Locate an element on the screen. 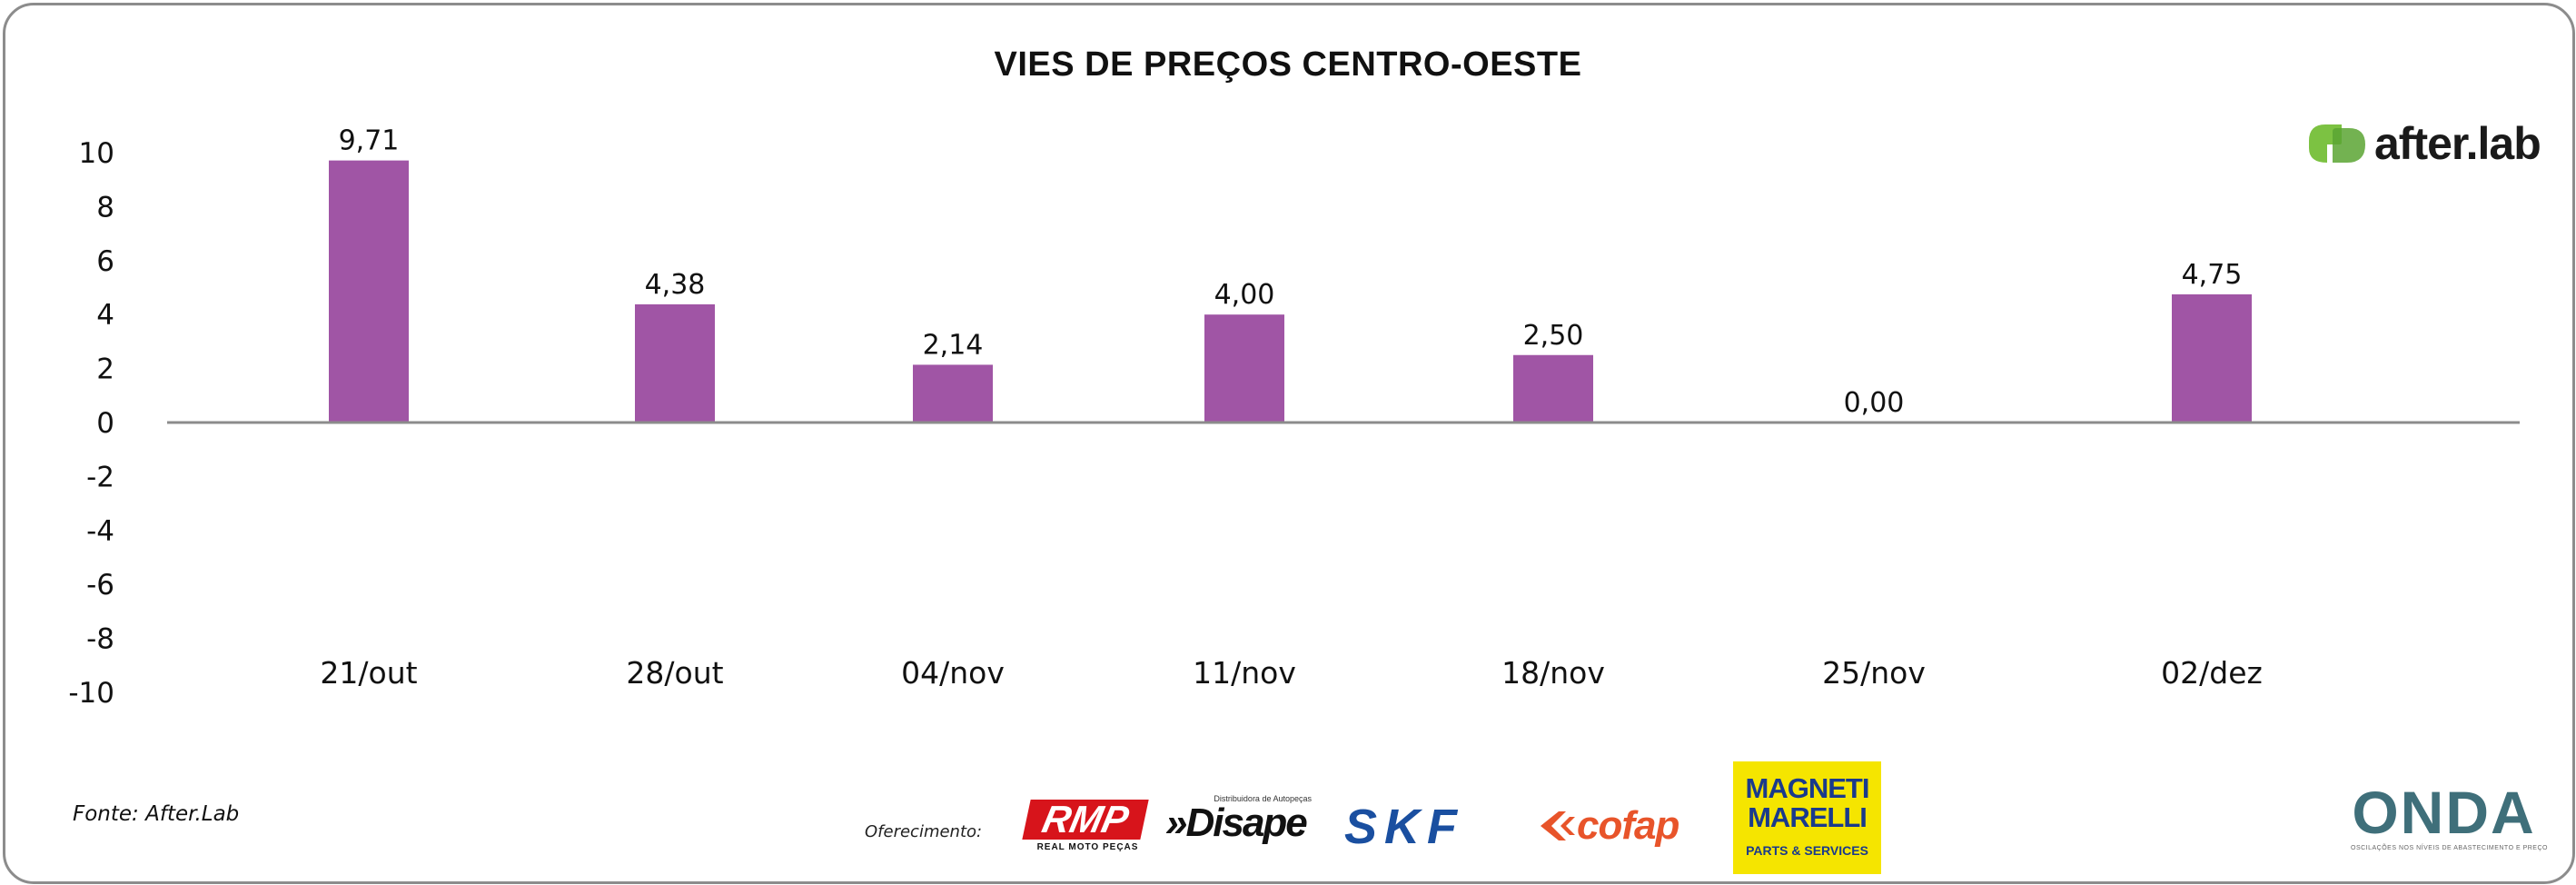  magneti-marelli-logo-text: MAGNETI MARELLI is located at coordinates (1807, 802).